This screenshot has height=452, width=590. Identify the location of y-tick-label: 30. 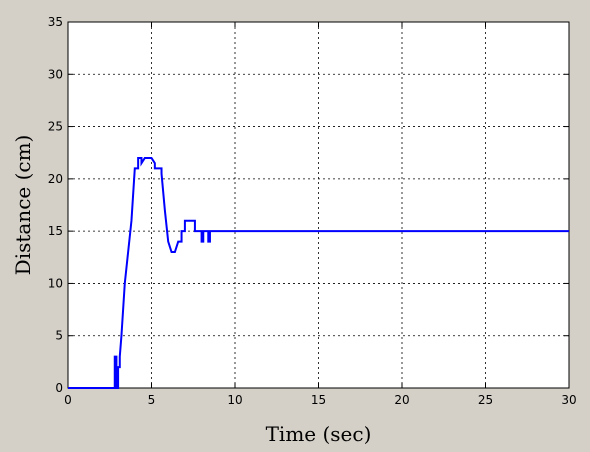
(55, 74).